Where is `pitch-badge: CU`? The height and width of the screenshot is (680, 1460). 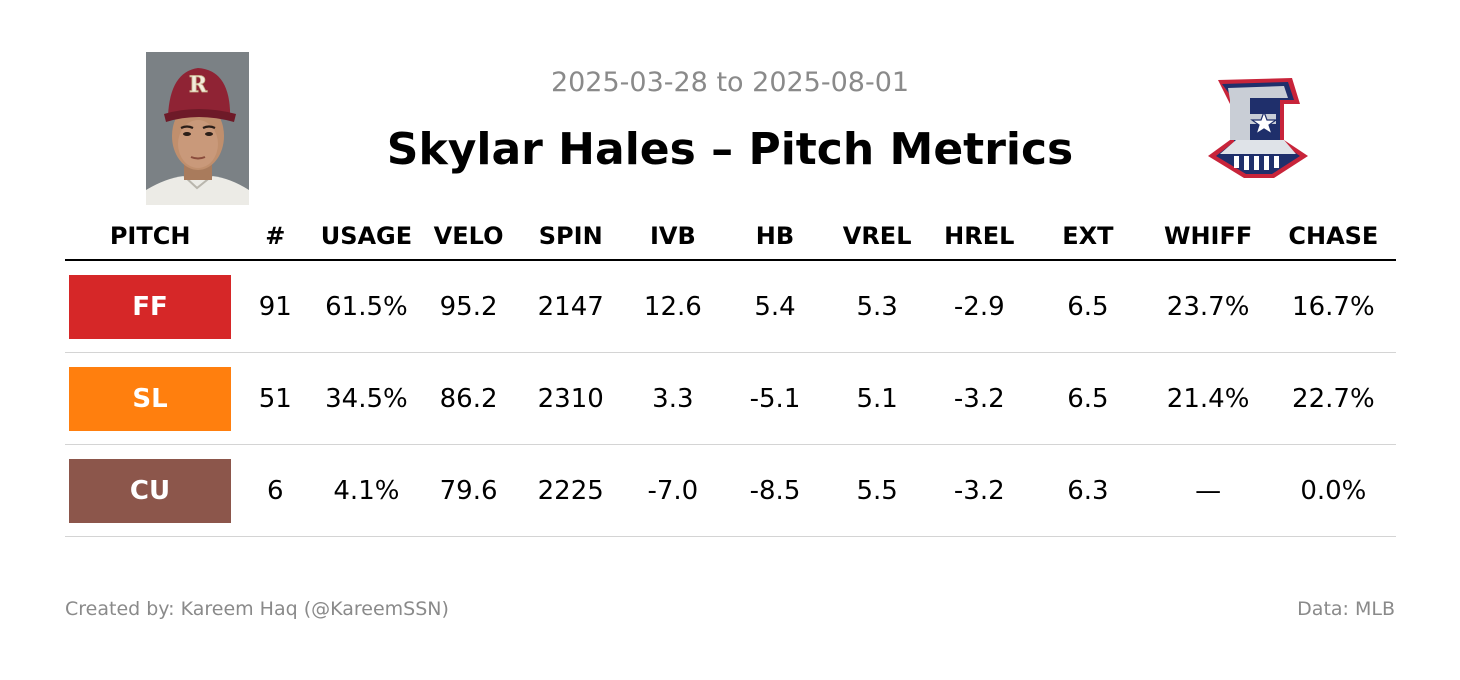
pitch-badge: CU is located at coordinates (150, 490).